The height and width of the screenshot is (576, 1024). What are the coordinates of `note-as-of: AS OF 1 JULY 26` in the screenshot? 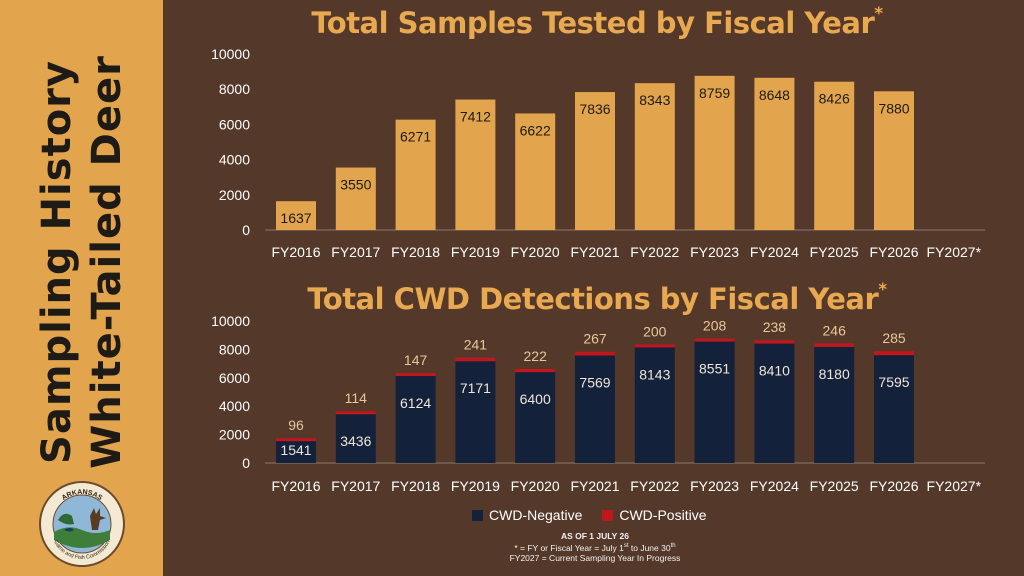 It's located at (595, 536).